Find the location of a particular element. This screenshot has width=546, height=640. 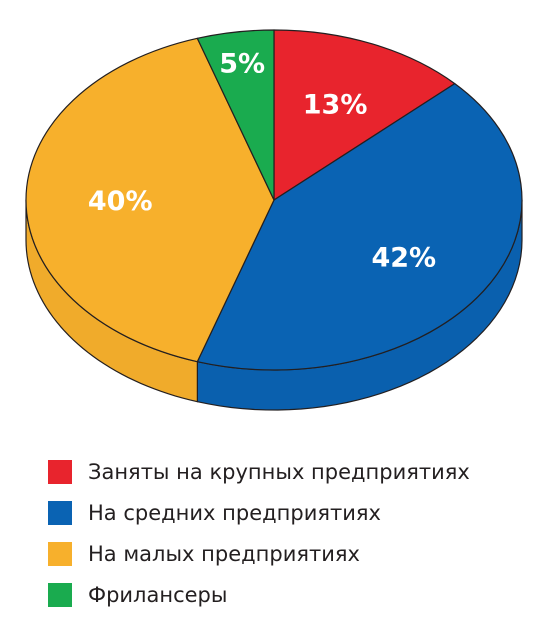

pie-label-freelancers: 5% is located at coordinates (242, 63).